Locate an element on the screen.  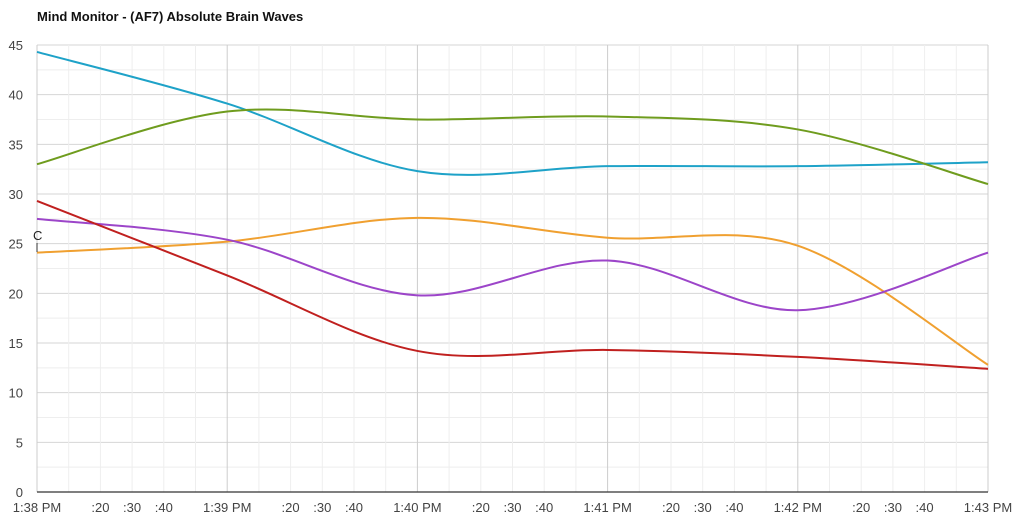
y-tick-label: 5 is located at coordinates (19, 442).